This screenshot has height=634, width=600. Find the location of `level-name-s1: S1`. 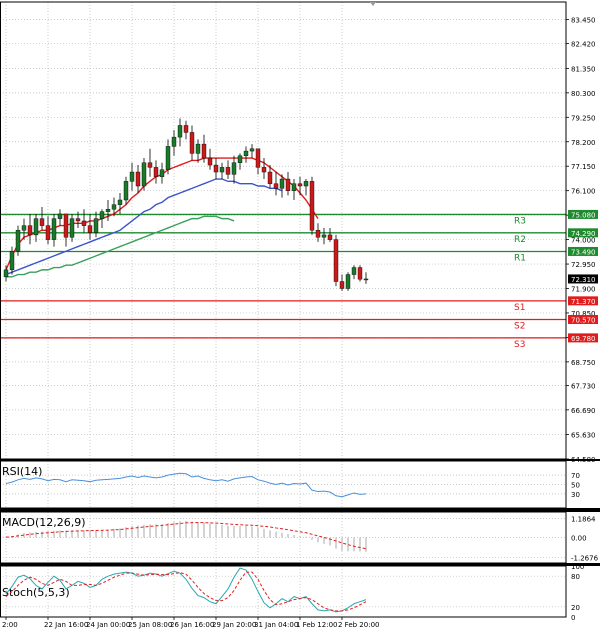

level-name-s1: S1 is located at coordinates (519, 308).